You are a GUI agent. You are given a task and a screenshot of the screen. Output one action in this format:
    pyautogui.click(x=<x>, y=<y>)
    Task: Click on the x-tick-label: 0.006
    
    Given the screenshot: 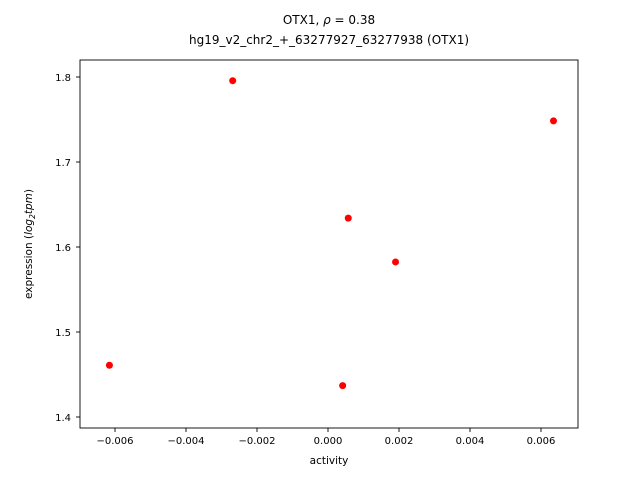 What is the action you would take?
    pyautogui.click(x=541, y=441)
    